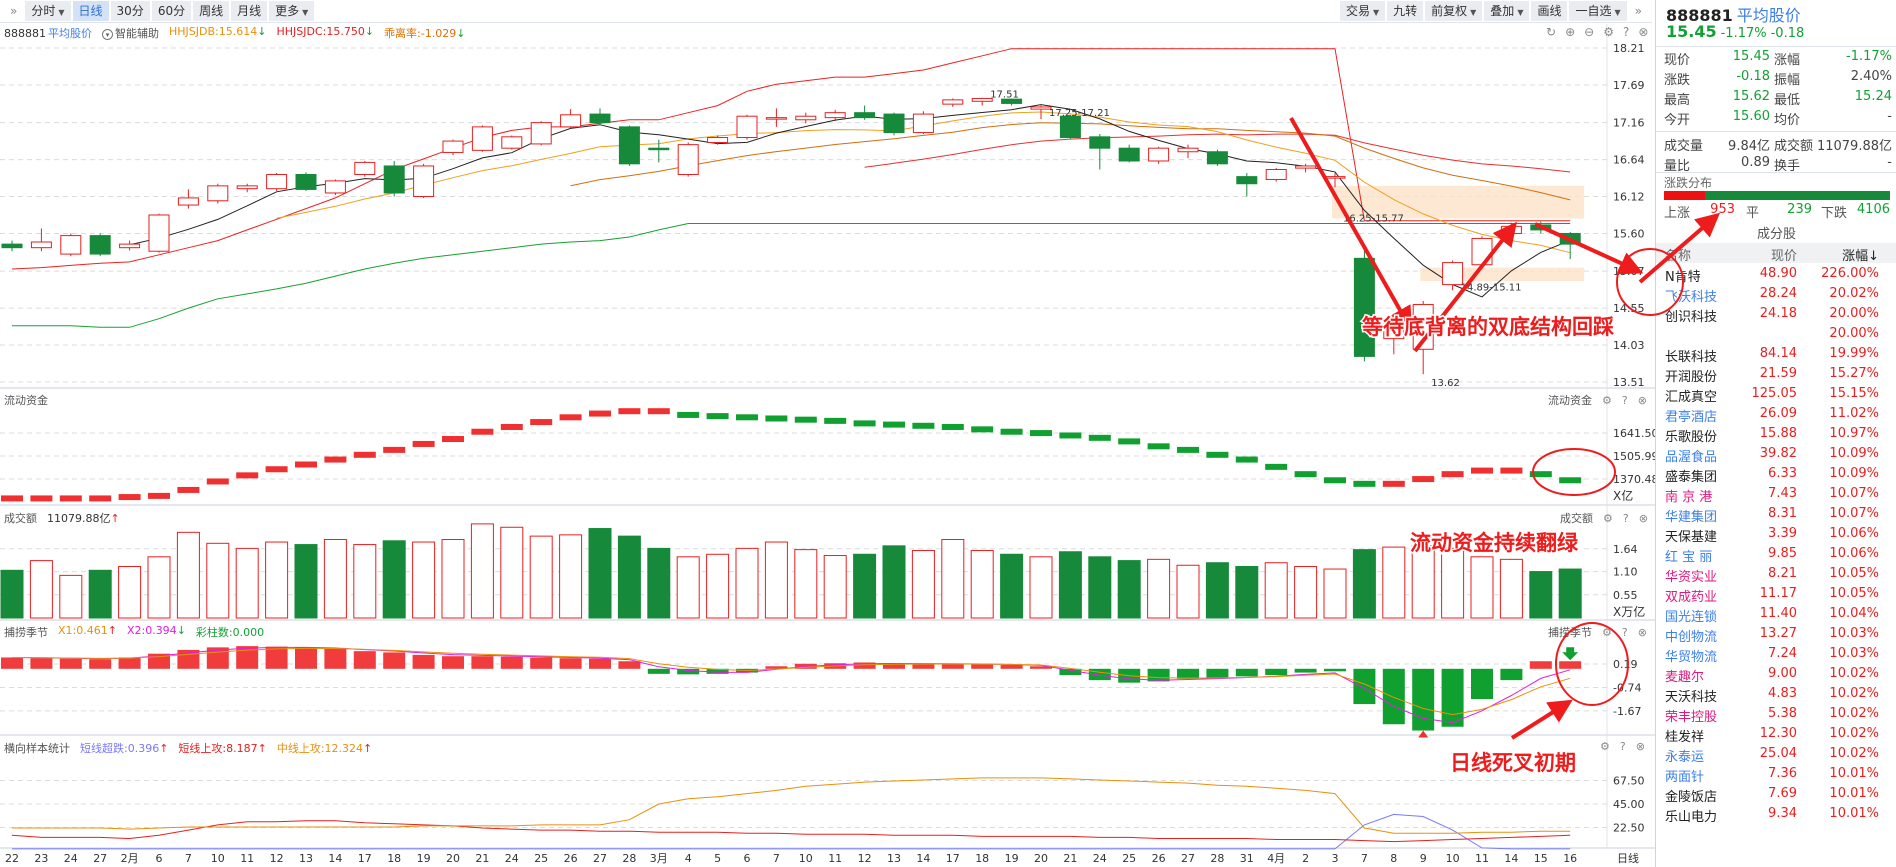 Image resolution: width=1896 pixels, height=867 pixels. Describe the element at coordinates (1783, 256) in the screenshot. I see `col-price: 现价` at that location.